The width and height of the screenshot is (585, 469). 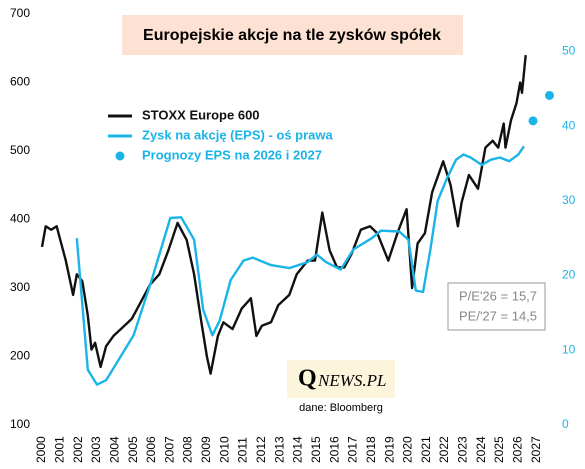 What do you see at coordinates (114, 449) in the screenshot?
I see `x-tick-label: 2004` at bounding box center [114, 449].